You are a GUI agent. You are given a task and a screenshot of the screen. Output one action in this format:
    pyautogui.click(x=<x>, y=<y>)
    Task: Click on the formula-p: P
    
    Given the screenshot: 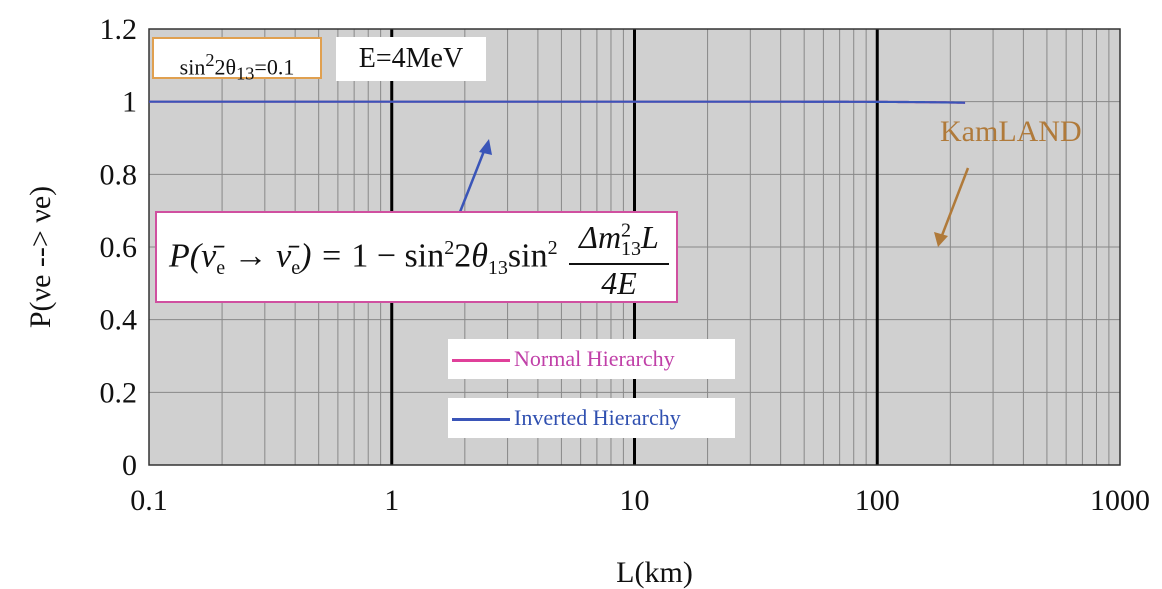 What is the action you would take?
    pyautogui.click(x=179, y=256)
    